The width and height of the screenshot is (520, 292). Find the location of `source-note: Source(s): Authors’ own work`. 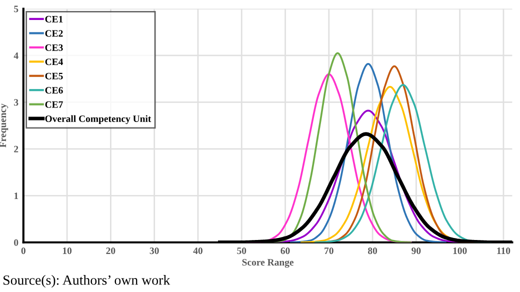

source-note: Source(s): Authors’ own work is located at coordinates (87, 281).